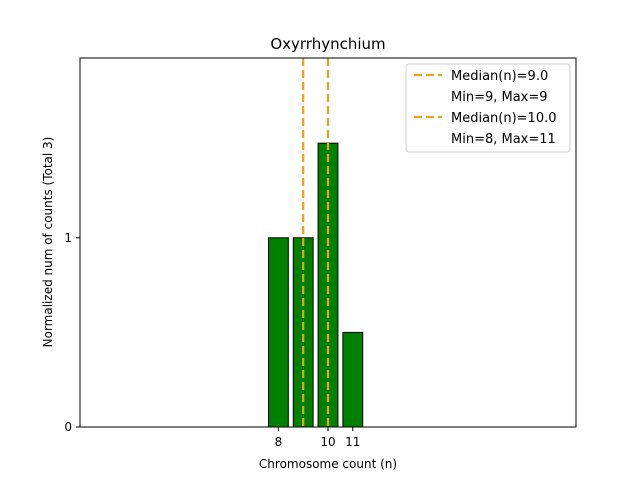 Image resolution: width=640 pixels, height=480 pixels. Describe the element at coordinates (316, 242) in the screenshot. I see `median-lines-layer` at that location.